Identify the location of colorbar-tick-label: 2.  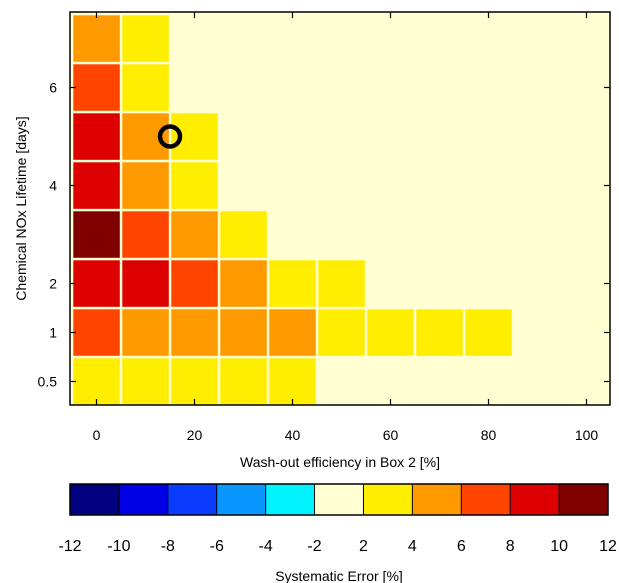
(363, 546).